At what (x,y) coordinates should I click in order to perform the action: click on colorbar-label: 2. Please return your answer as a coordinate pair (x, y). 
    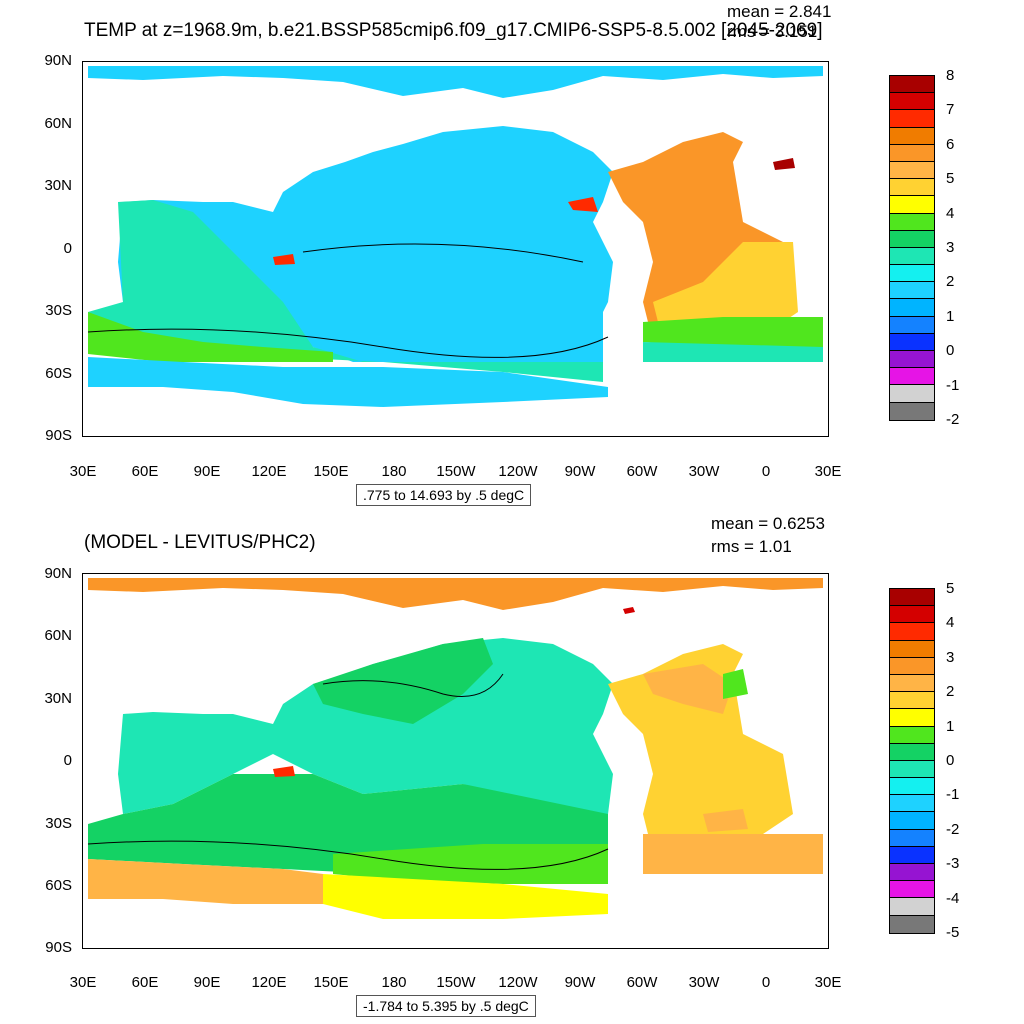
    Looking at the image, I should click on (950, 282).